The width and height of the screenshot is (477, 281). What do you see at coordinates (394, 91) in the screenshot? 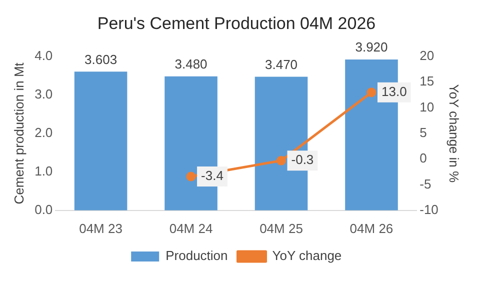
I see `data-label: 13.0` at bounding box center [394, 91].